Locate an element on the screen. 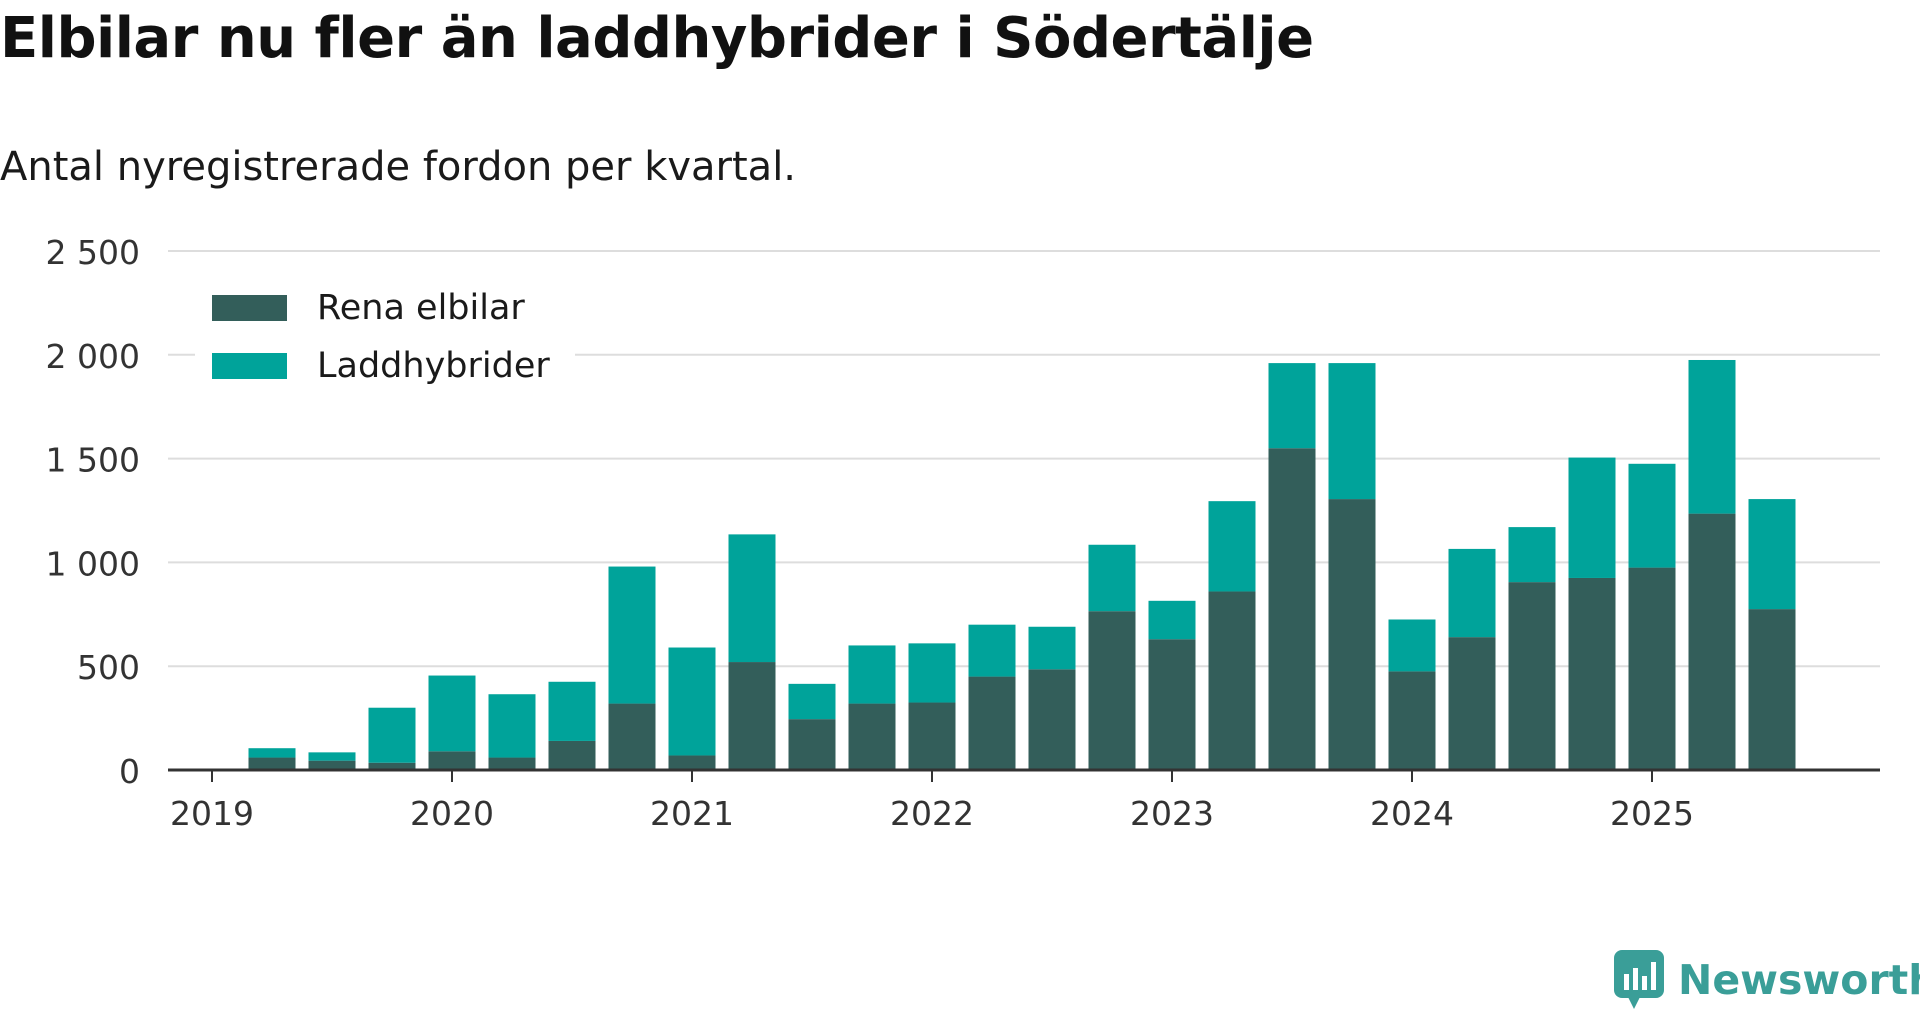 The height and width of the screenshot is (1010, 1920). newsworthy-logo: Newsworthy is located at coordinates (1767, 980).